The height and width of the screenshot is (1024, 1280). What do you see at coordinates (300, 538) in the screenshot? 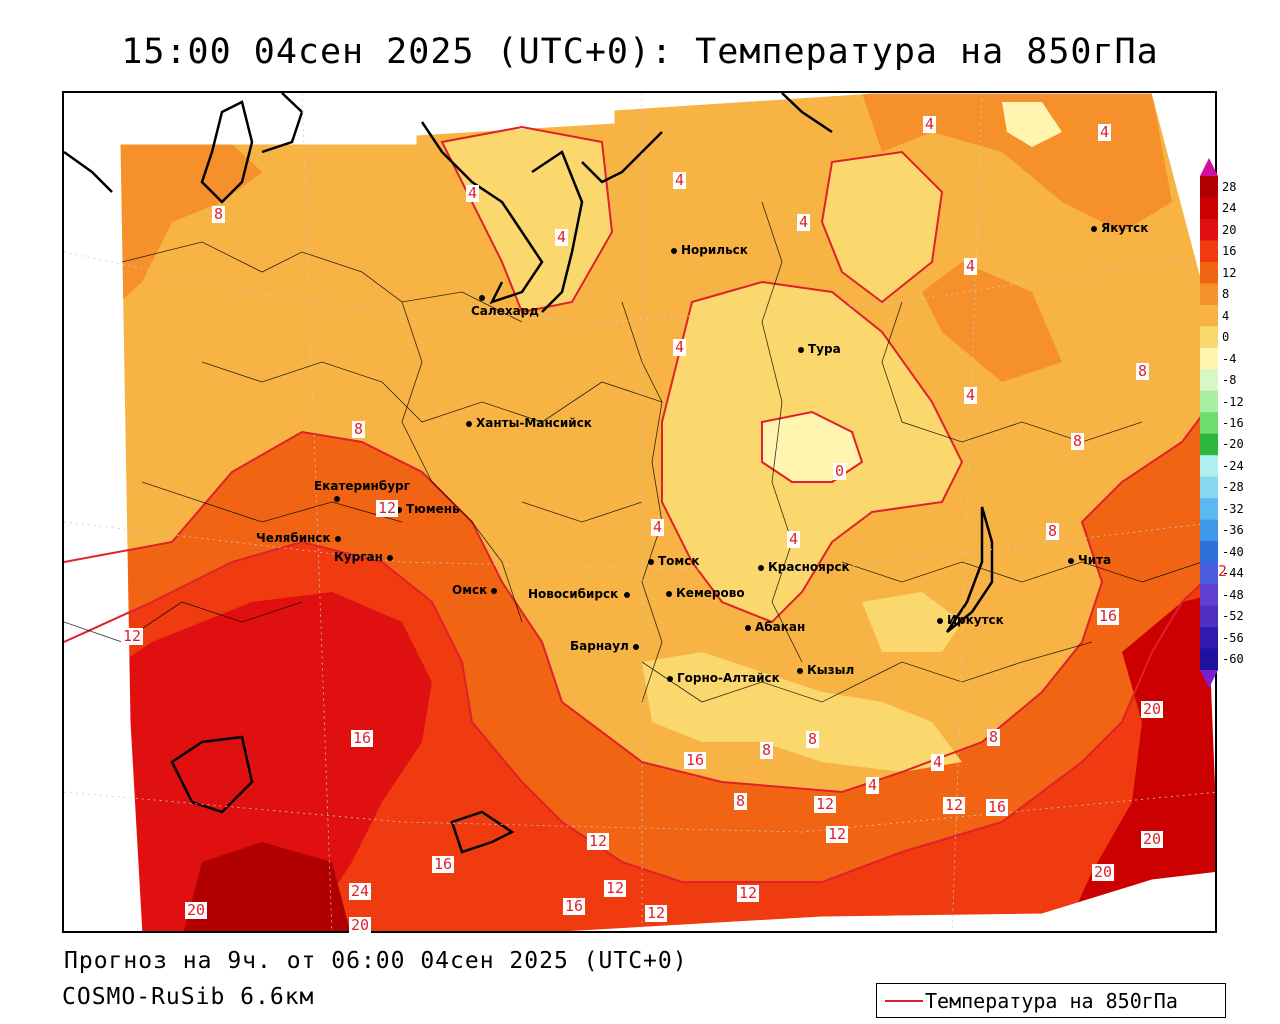
I see `city-chelyabinsk: Челябинск` at bounding box center [300, 538].